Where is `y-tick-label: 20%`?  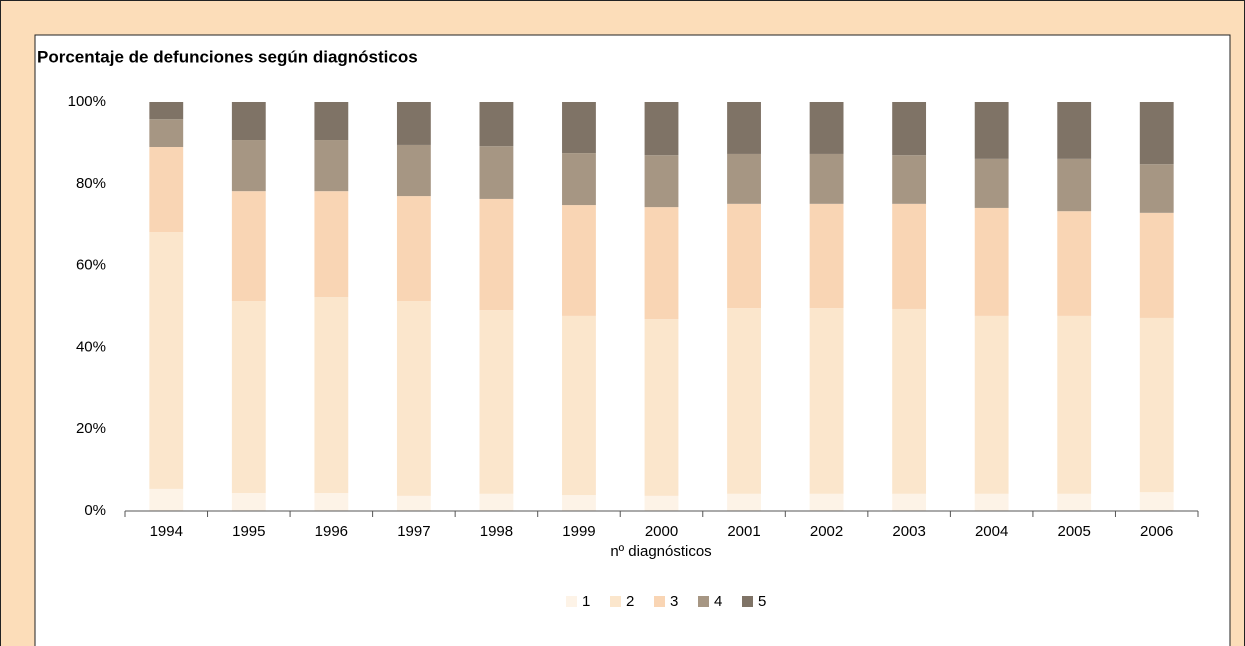 y-tick-label: 20% is located at coordinates (91, 428).